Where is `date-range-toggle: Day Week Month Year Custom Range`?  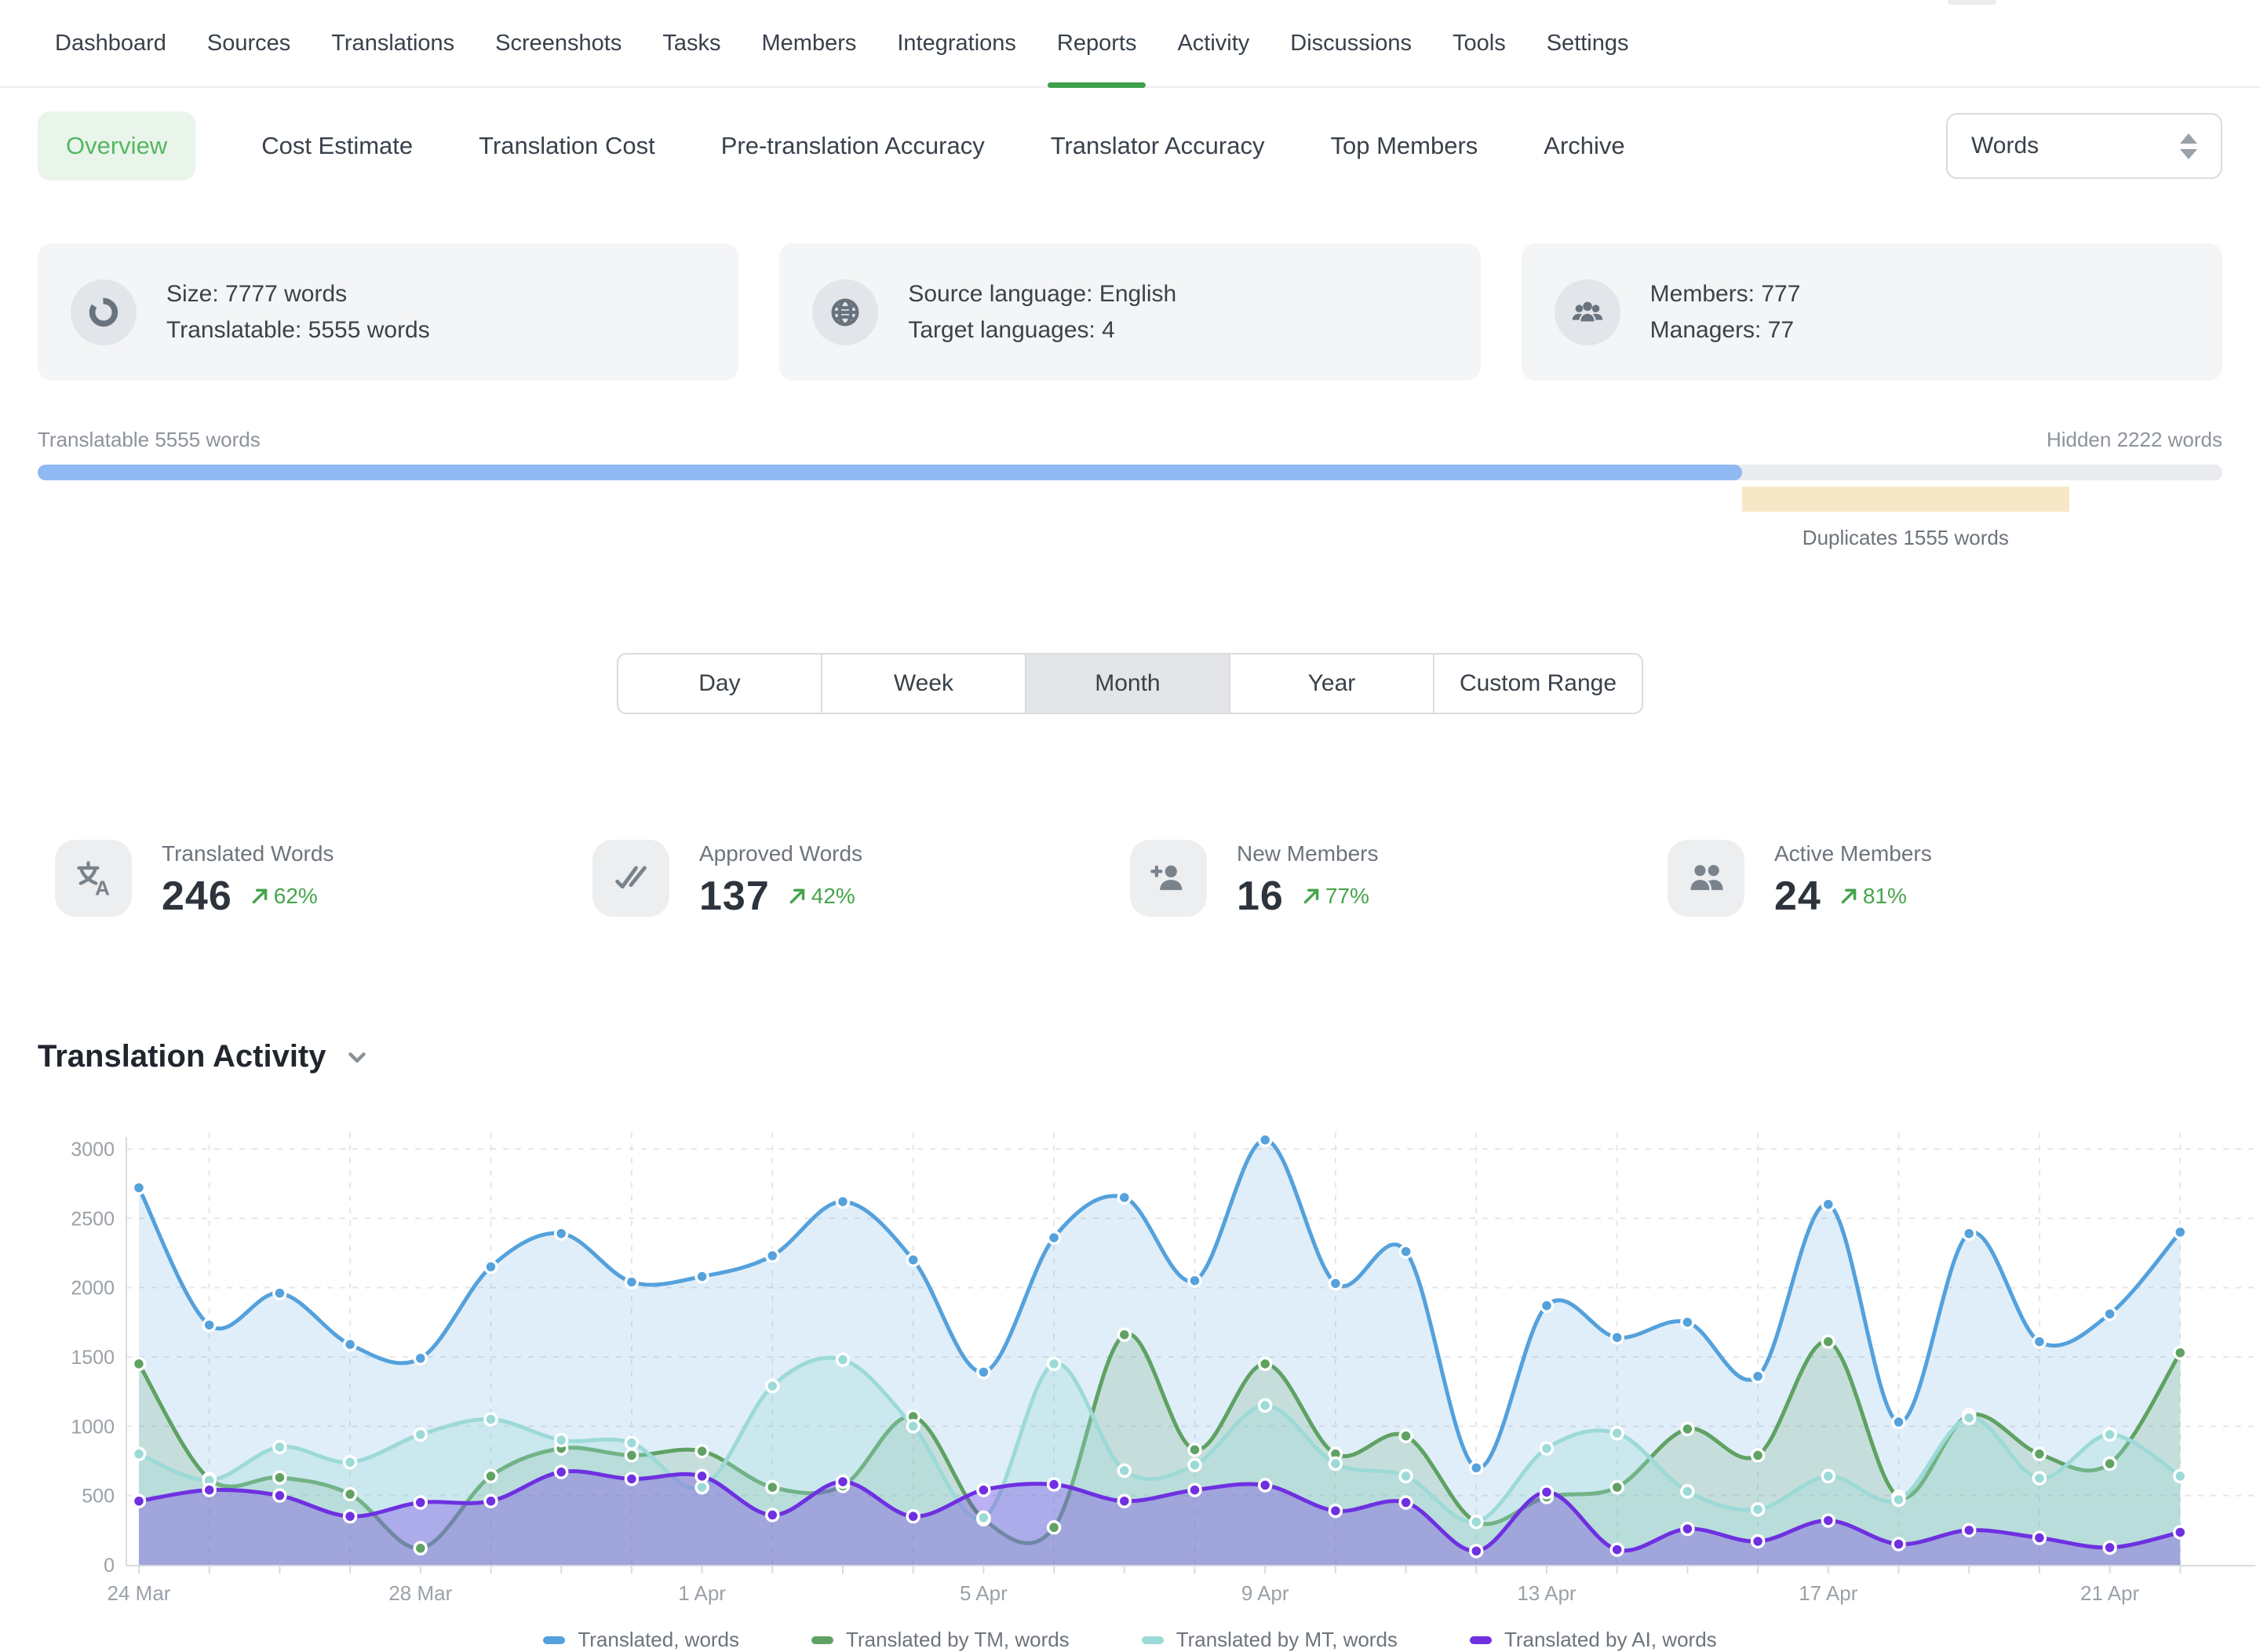
date-range-toggle: Day Week Month Year Custom Range is located at coordinates (1130, 683).